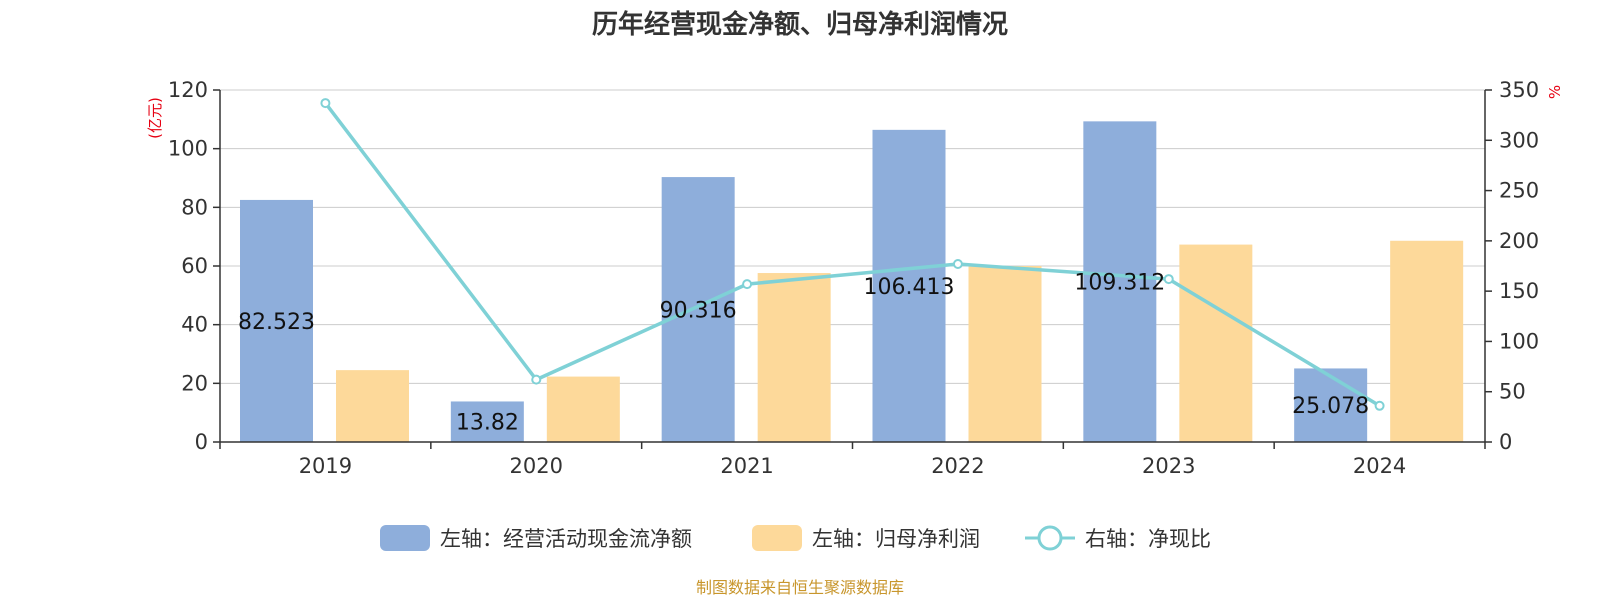 The width and height of the screenshot is (1600, 600). I want to click on legend-label-2: 左轴：归母净利润, so click(896, 539).